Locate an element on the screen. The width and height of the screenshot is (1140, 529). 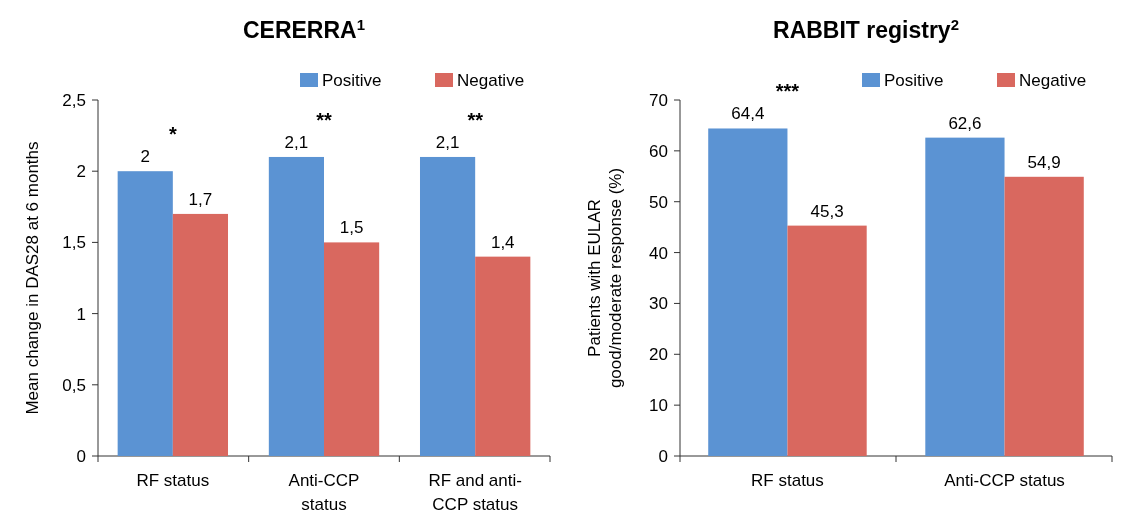
annotation: *** is located at coordinates (787, 91).